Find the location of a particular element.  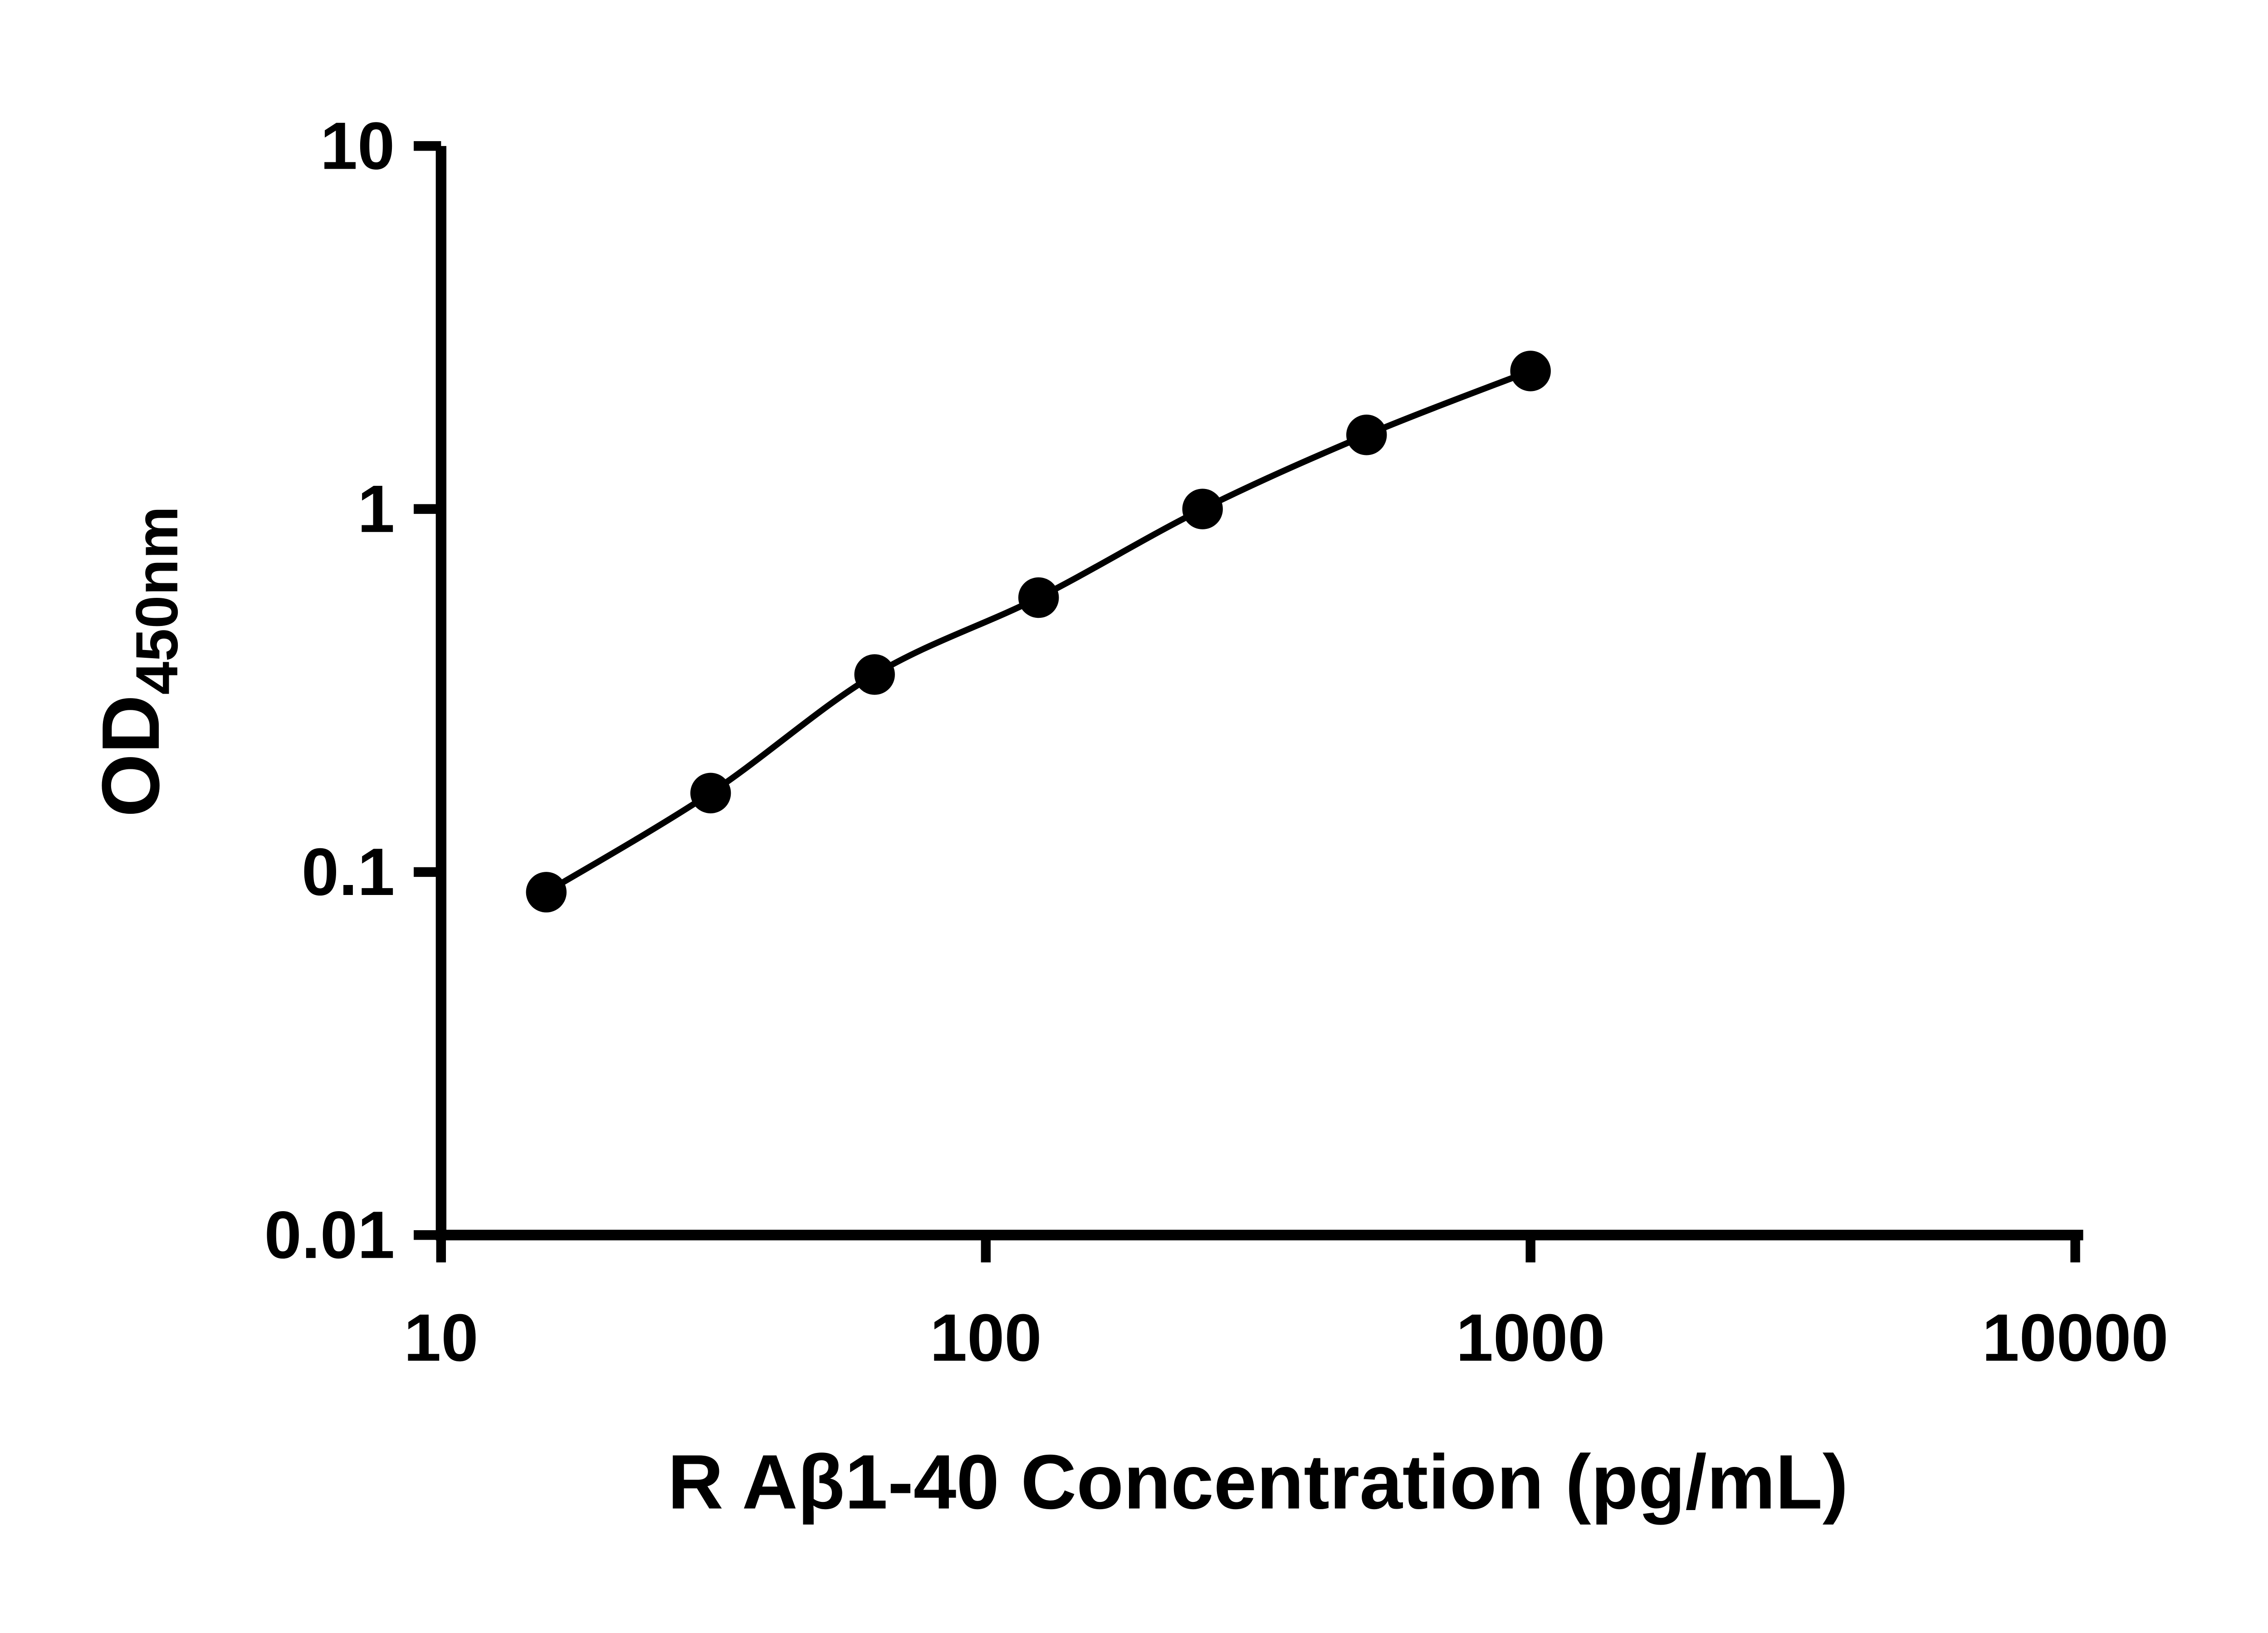

y-tick-label: 0.1 is located at coordinates (349, 872).